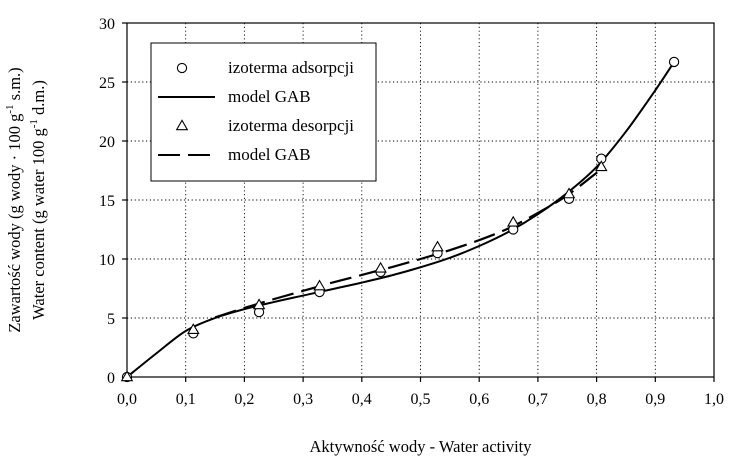  I want to click on adsorption-point, so click(674, 62).